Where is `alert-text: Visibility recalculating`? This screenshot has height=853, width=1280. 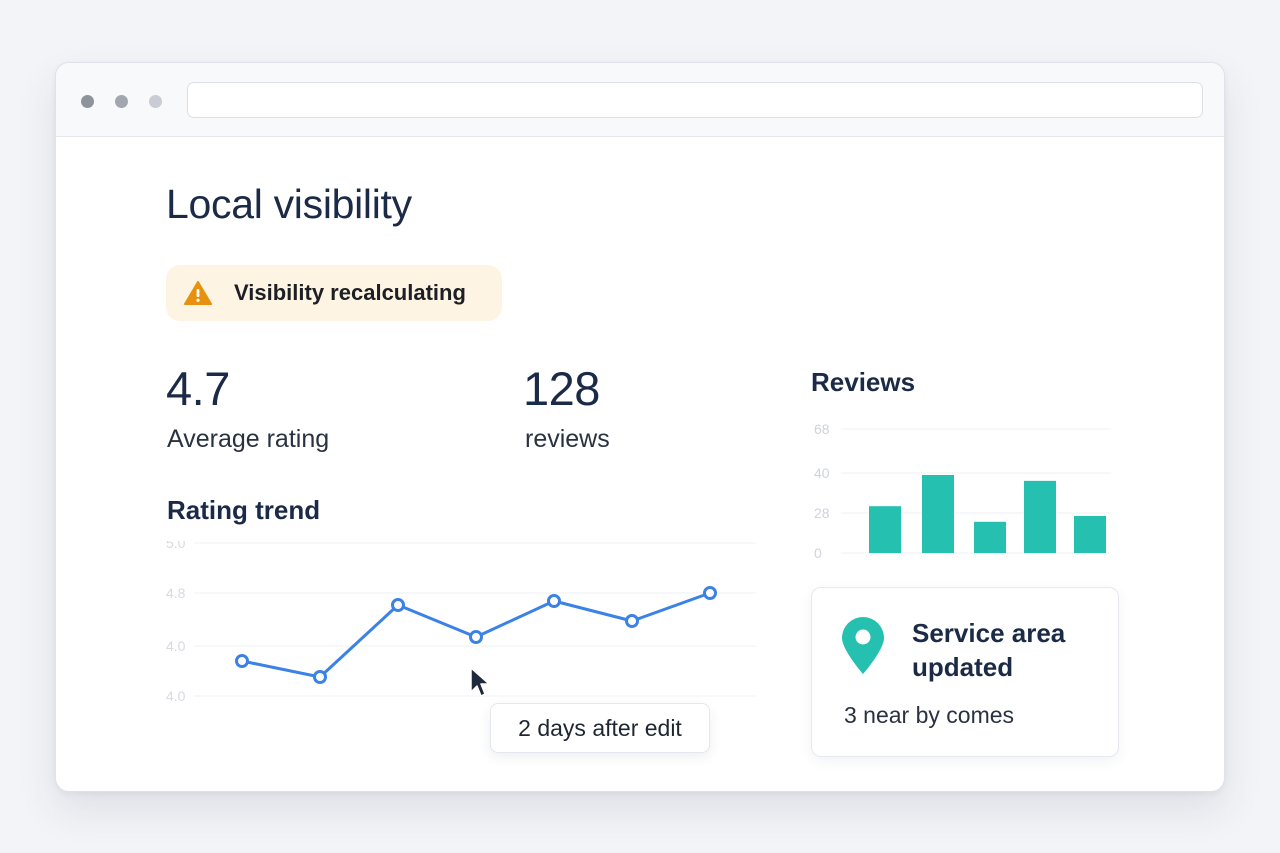
alert-text: Visibility recalculating is located at coordinates (350, 292).